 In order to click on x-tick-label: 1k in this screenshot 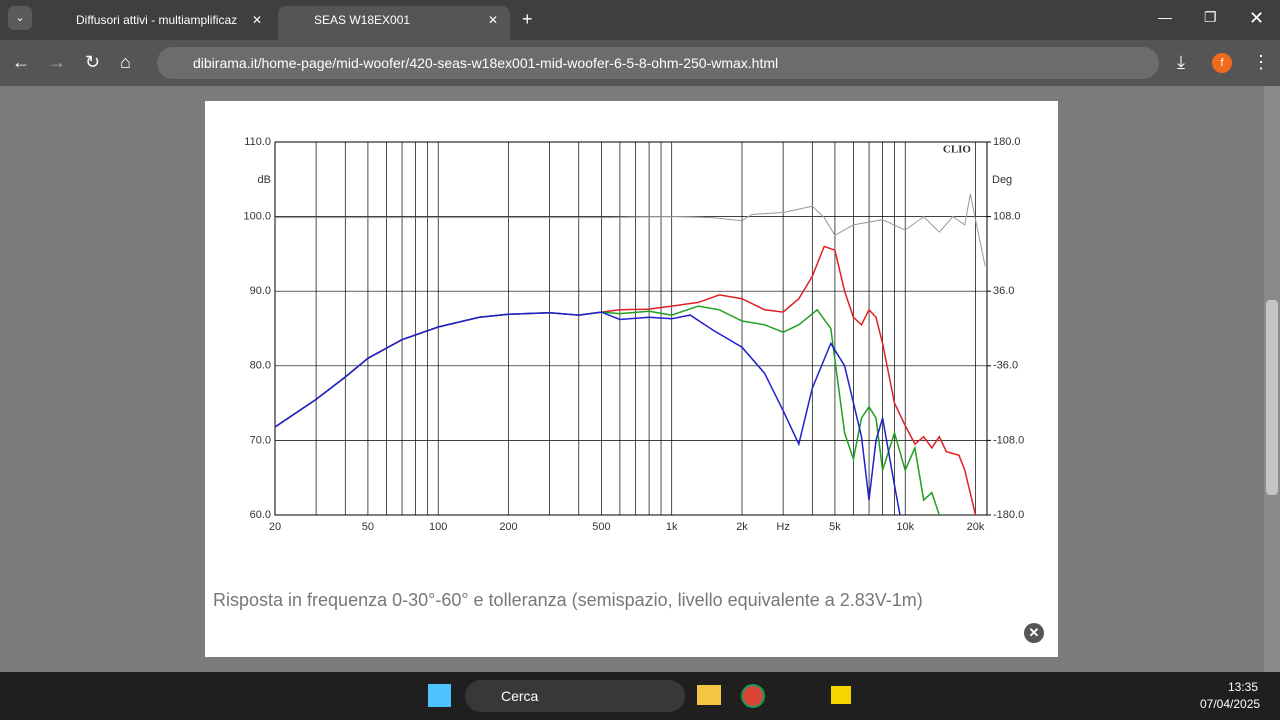, I will do `click(672, 527)`.